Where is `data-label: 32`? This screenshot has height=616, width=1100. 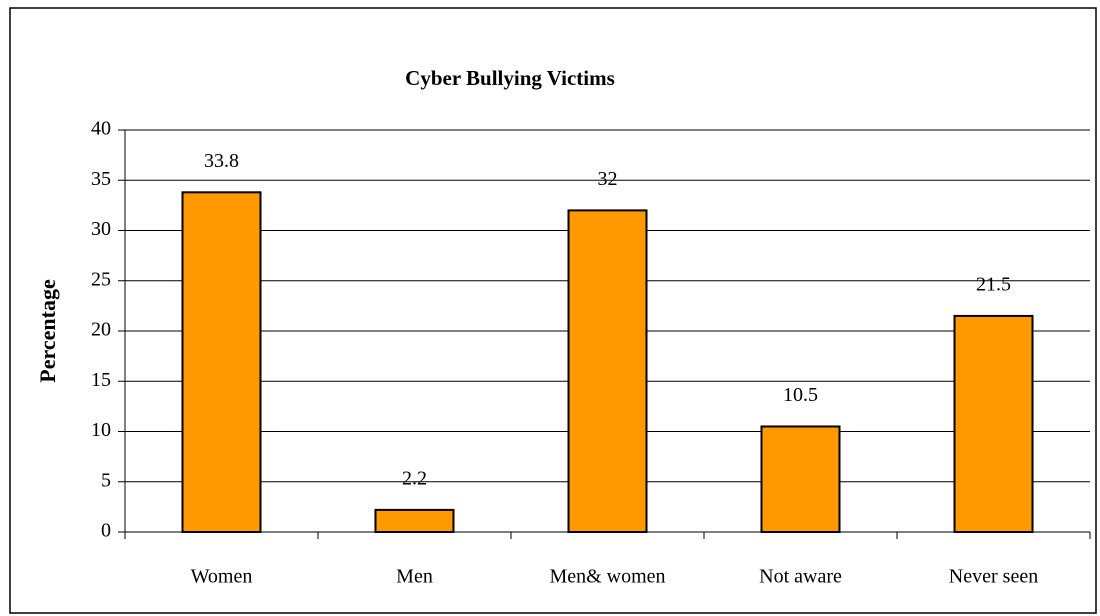 data-label: 32 is located at coordinates (608, 179).